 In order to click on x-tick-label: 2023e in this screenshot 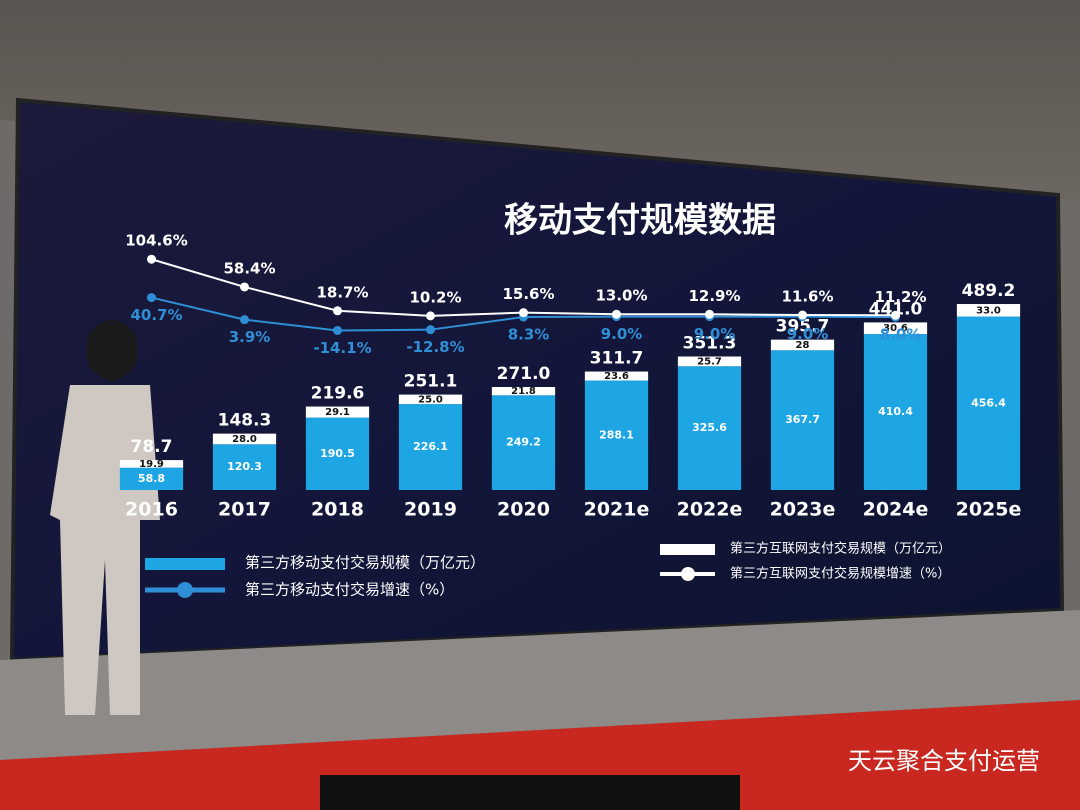, I will do `click(803, 510)`.